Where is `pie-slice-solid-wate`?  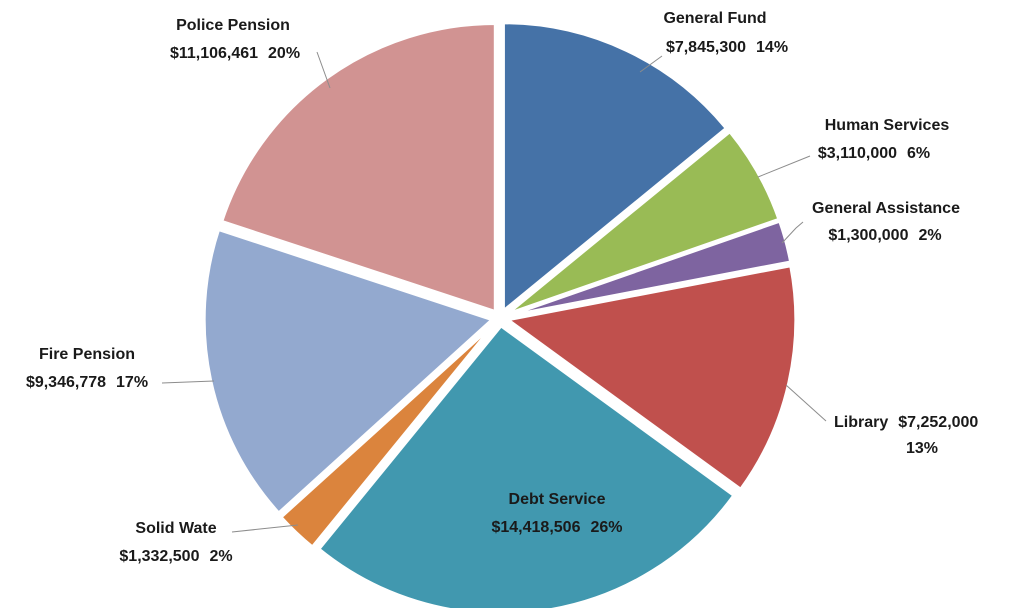
pie-slice-solid-wate is located at coordinates (387, 436).